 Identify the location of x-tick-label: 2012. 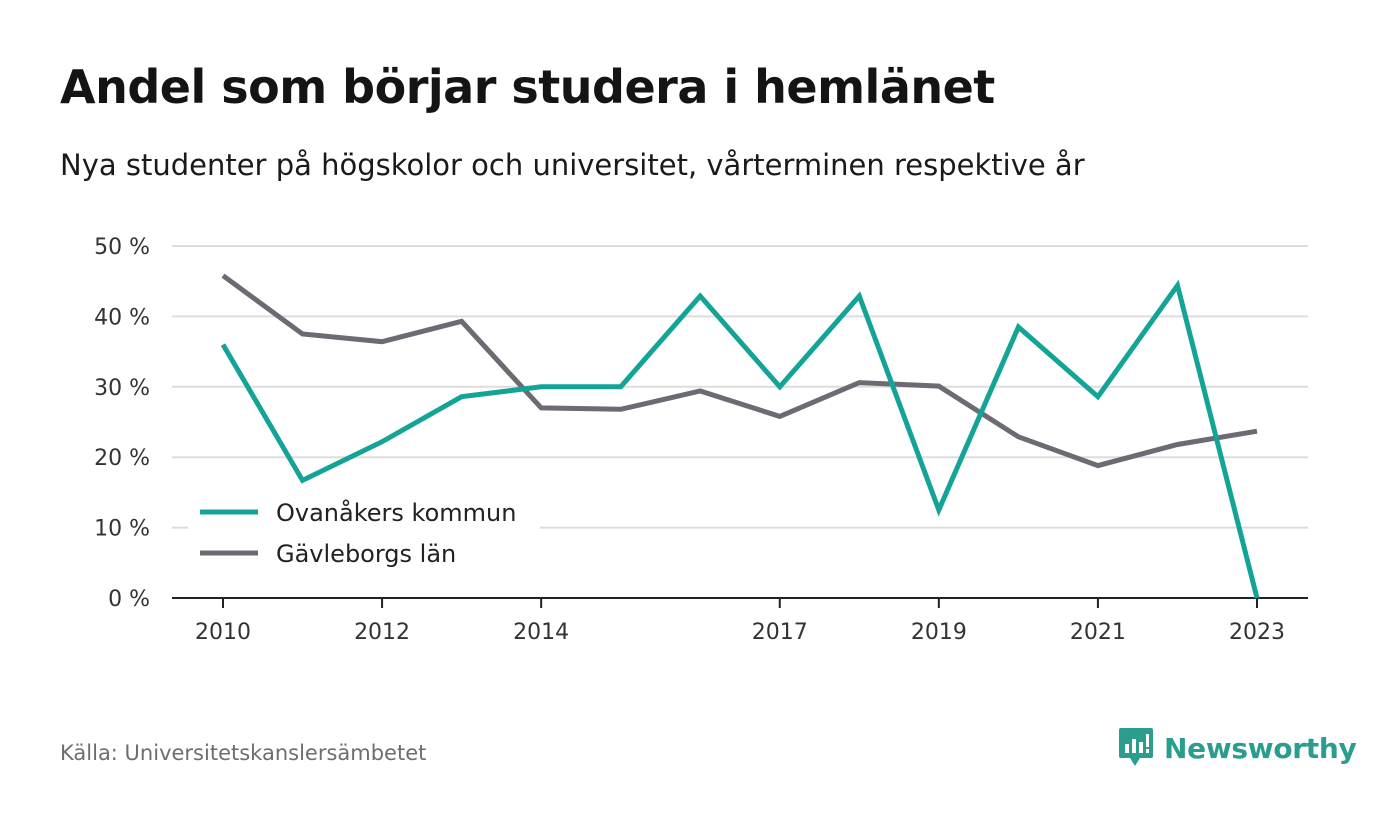
(382, 632).